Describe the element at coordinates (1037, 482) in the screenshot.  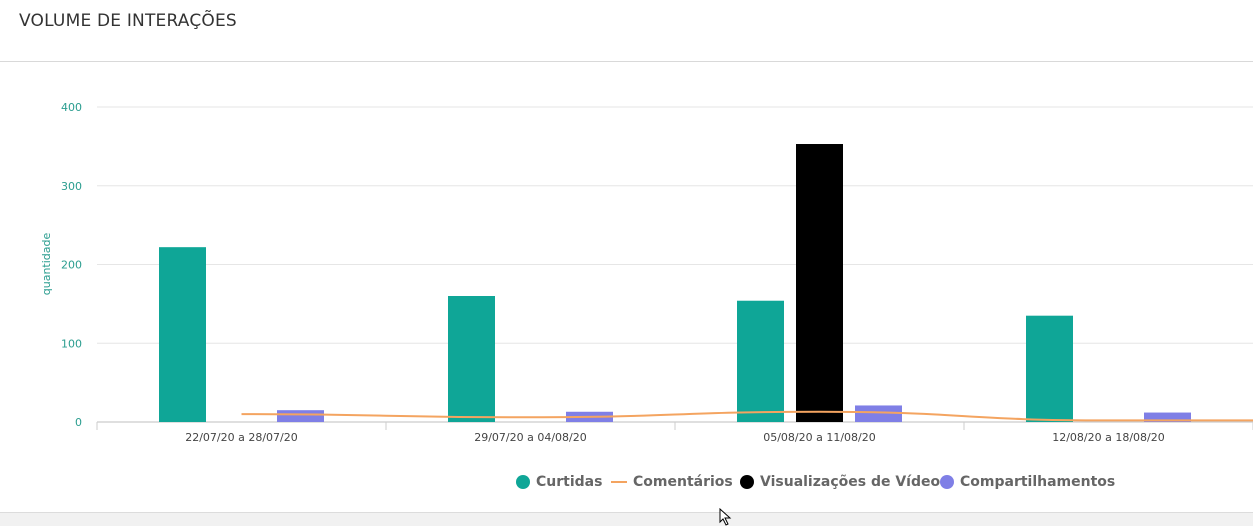
I see `legend-label: Compartilhamentos` at that location.